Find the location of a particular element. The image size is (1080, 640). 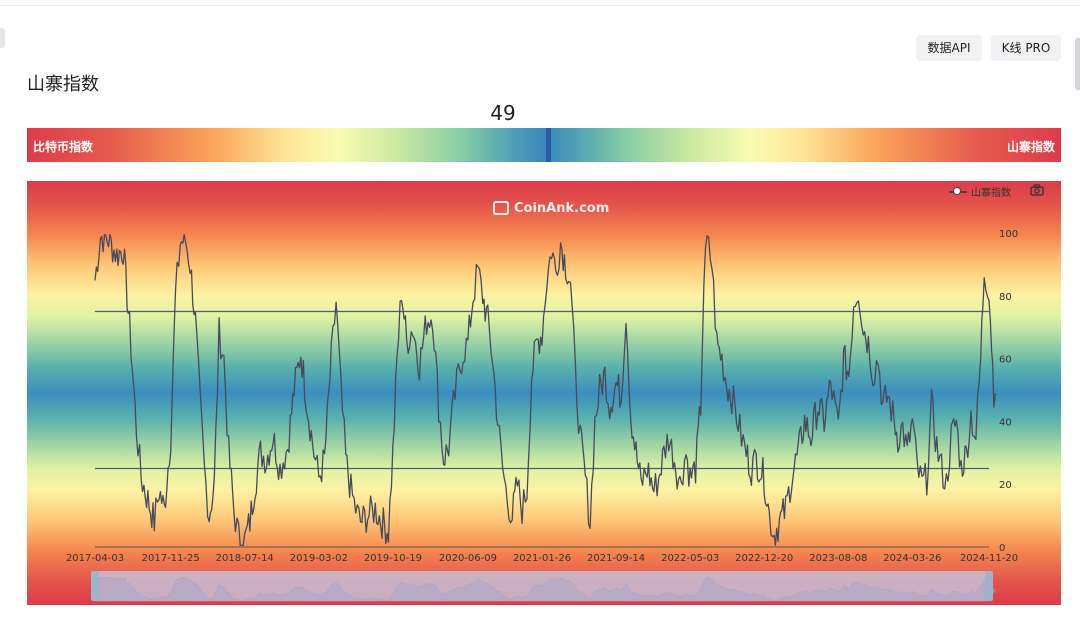

chart-legend: 山寨指数 is located at coordinates (980, 191).